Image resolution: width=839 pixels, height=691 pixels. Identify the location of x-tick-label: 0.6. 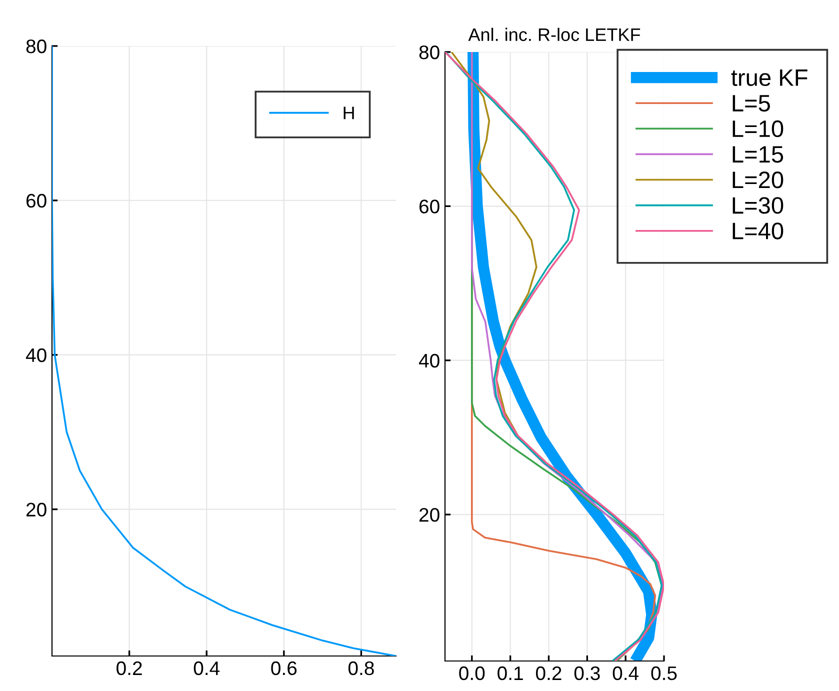
(284, 668).